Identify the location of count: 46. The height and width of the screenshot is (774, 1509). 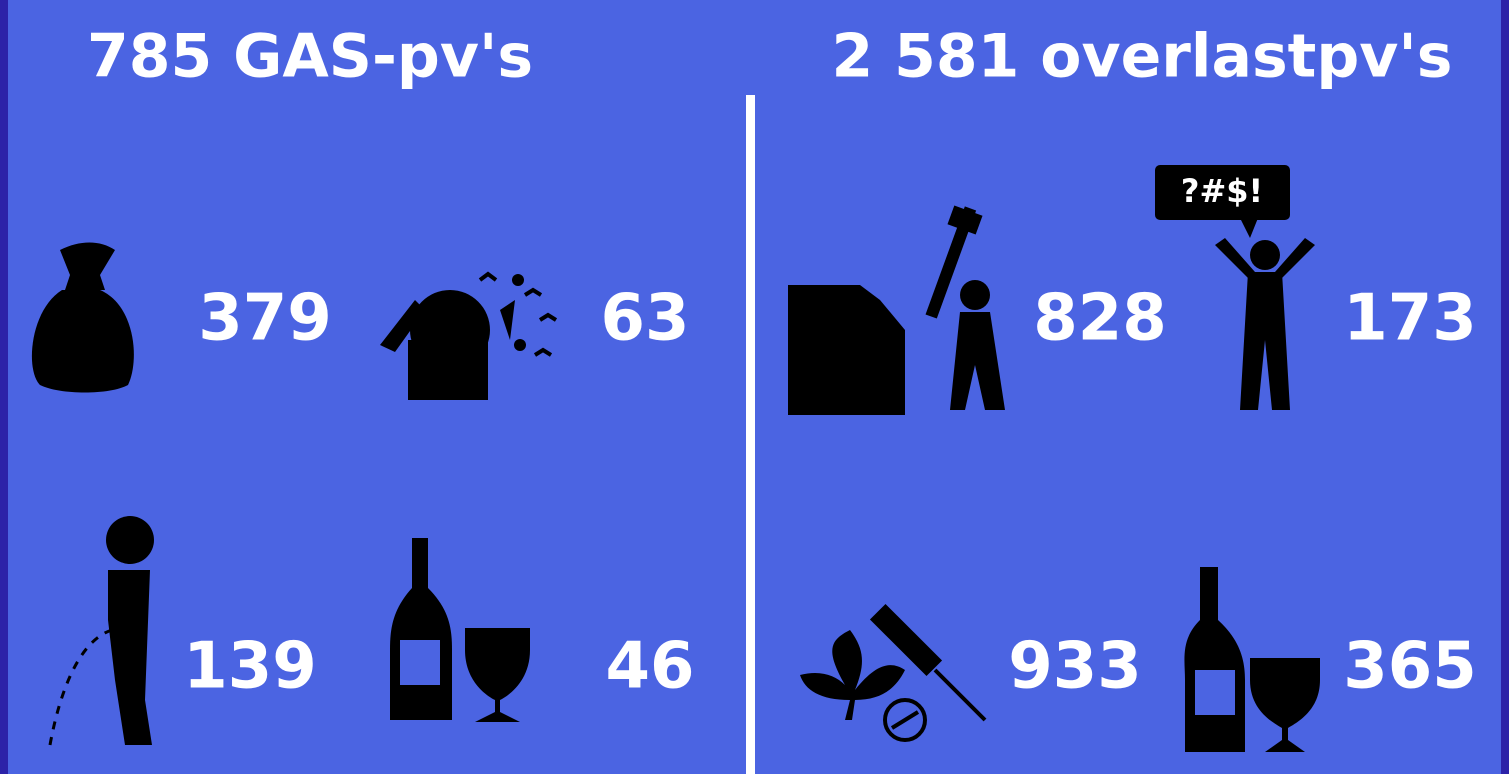
(649, 667).